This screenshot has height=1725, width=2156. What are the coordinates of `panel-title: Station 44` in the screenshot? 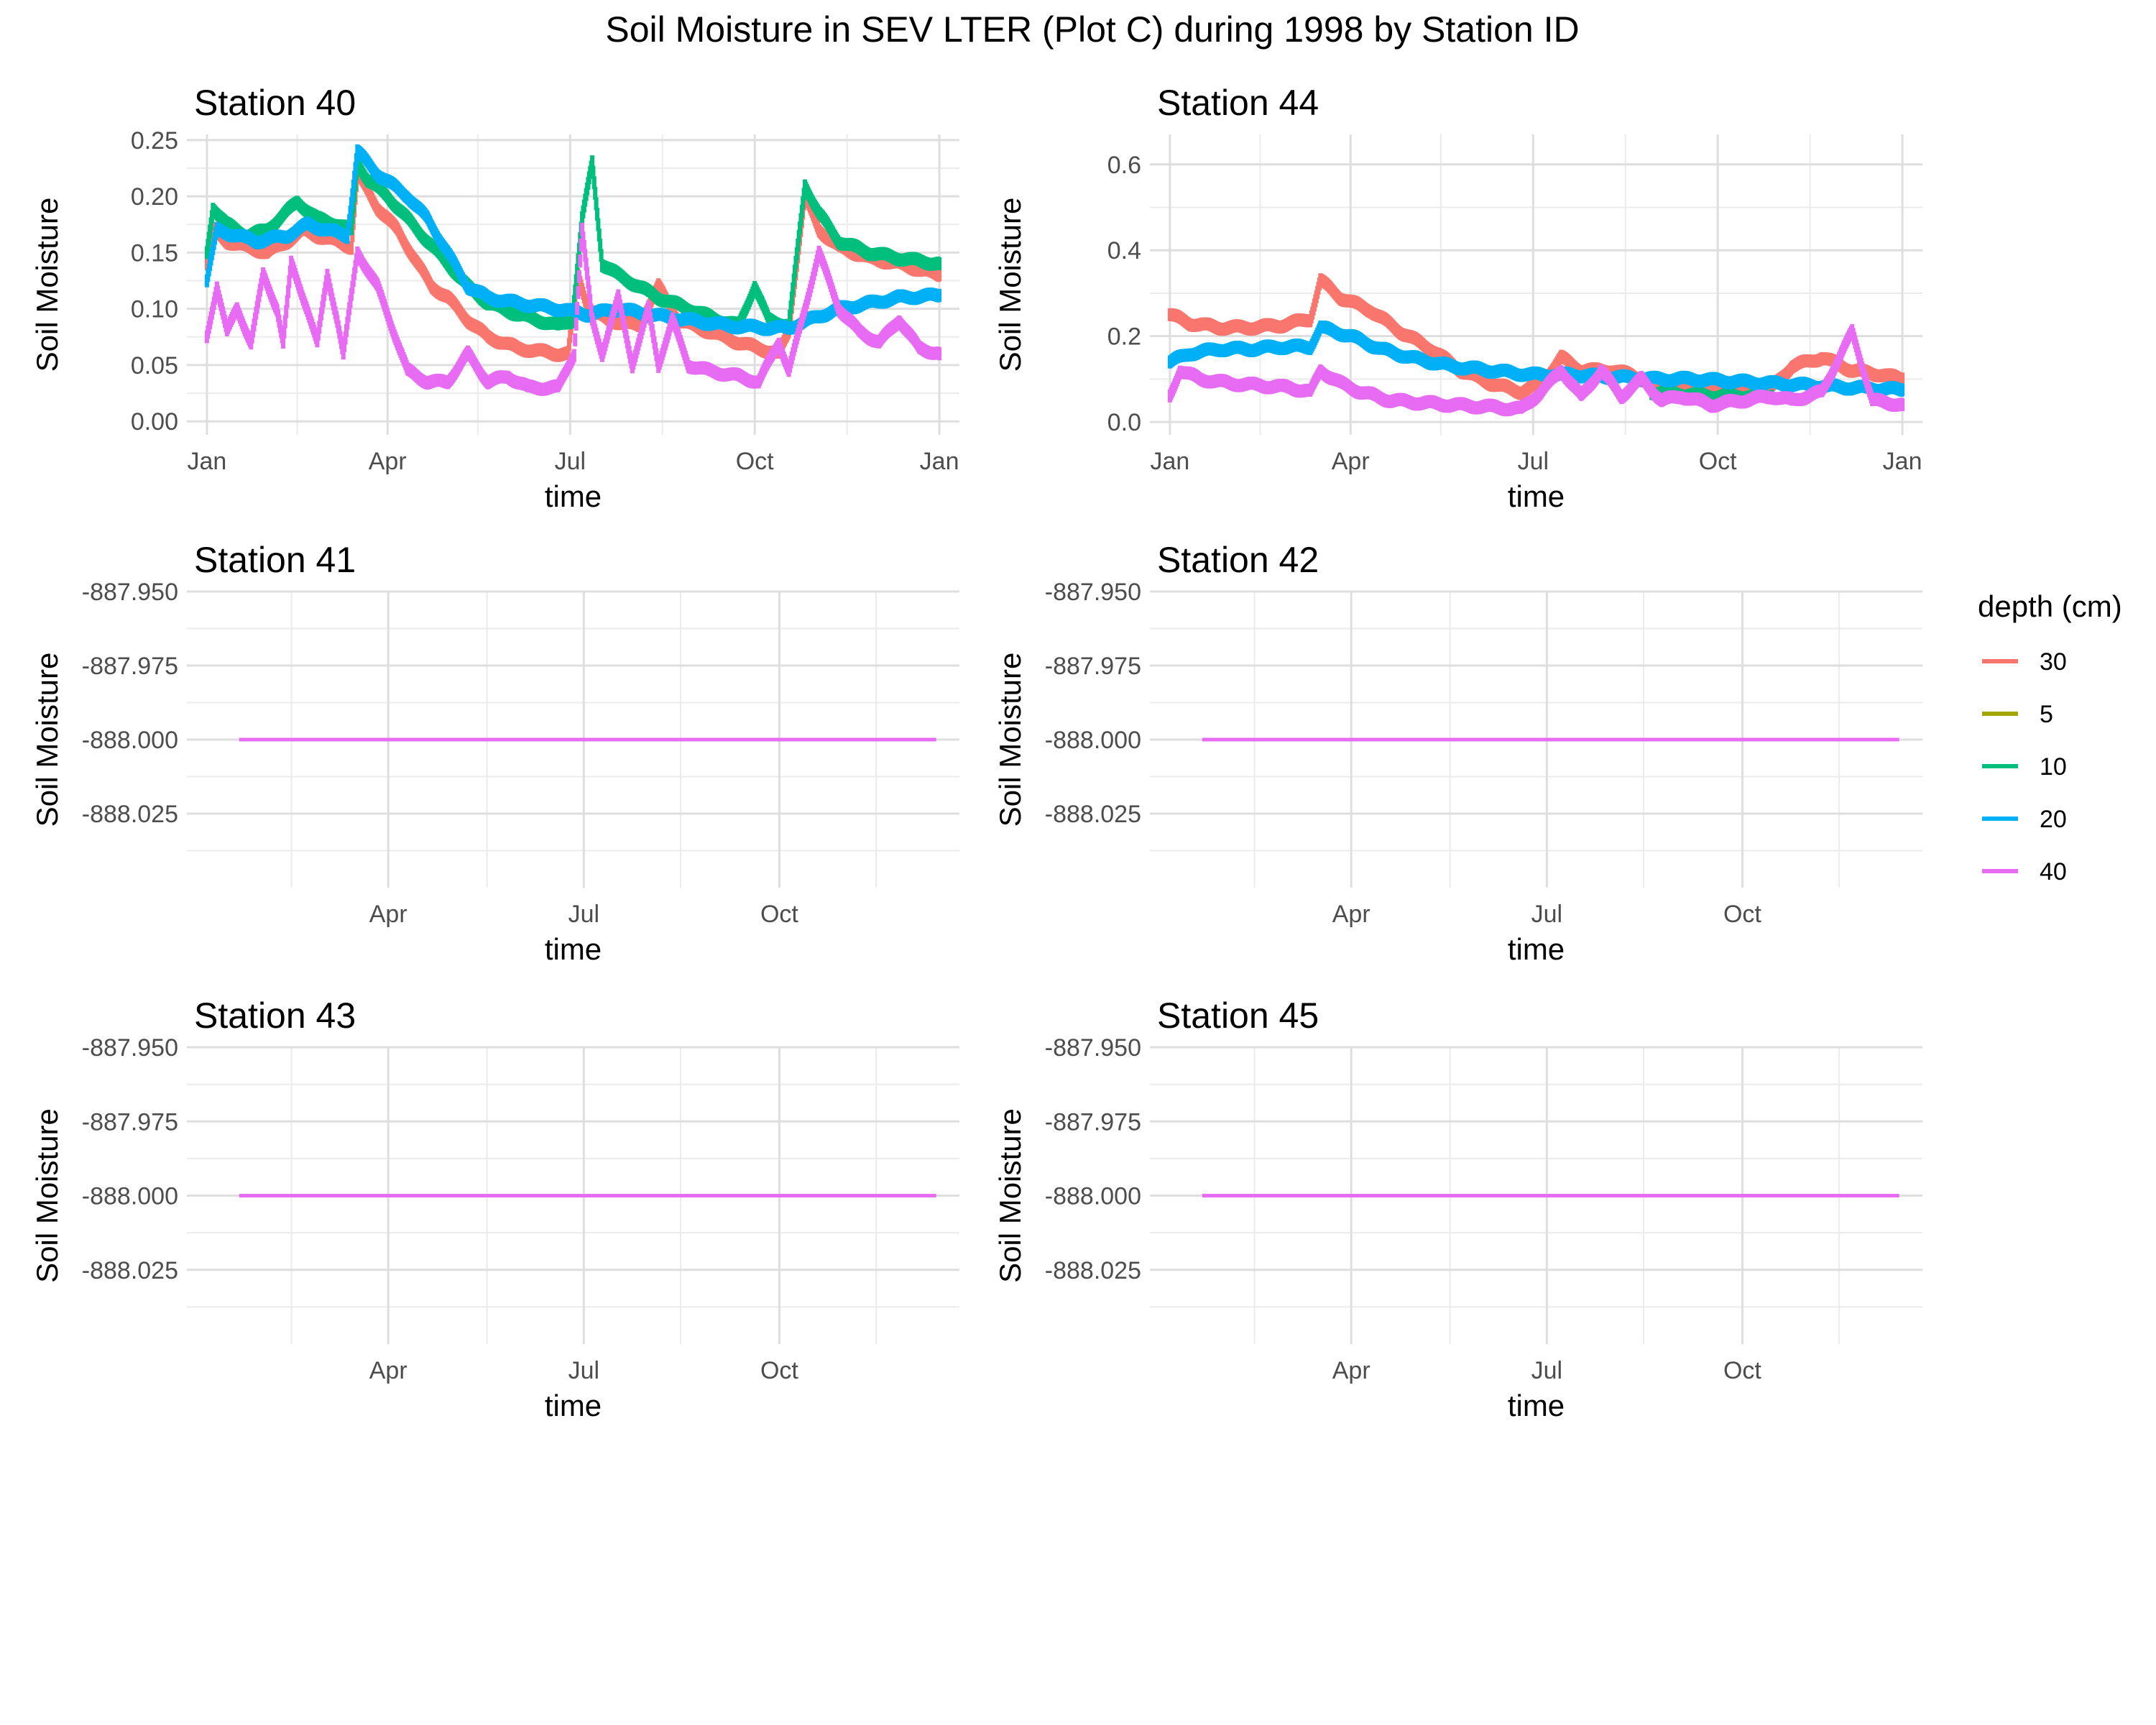 It's located at (1238, 103).